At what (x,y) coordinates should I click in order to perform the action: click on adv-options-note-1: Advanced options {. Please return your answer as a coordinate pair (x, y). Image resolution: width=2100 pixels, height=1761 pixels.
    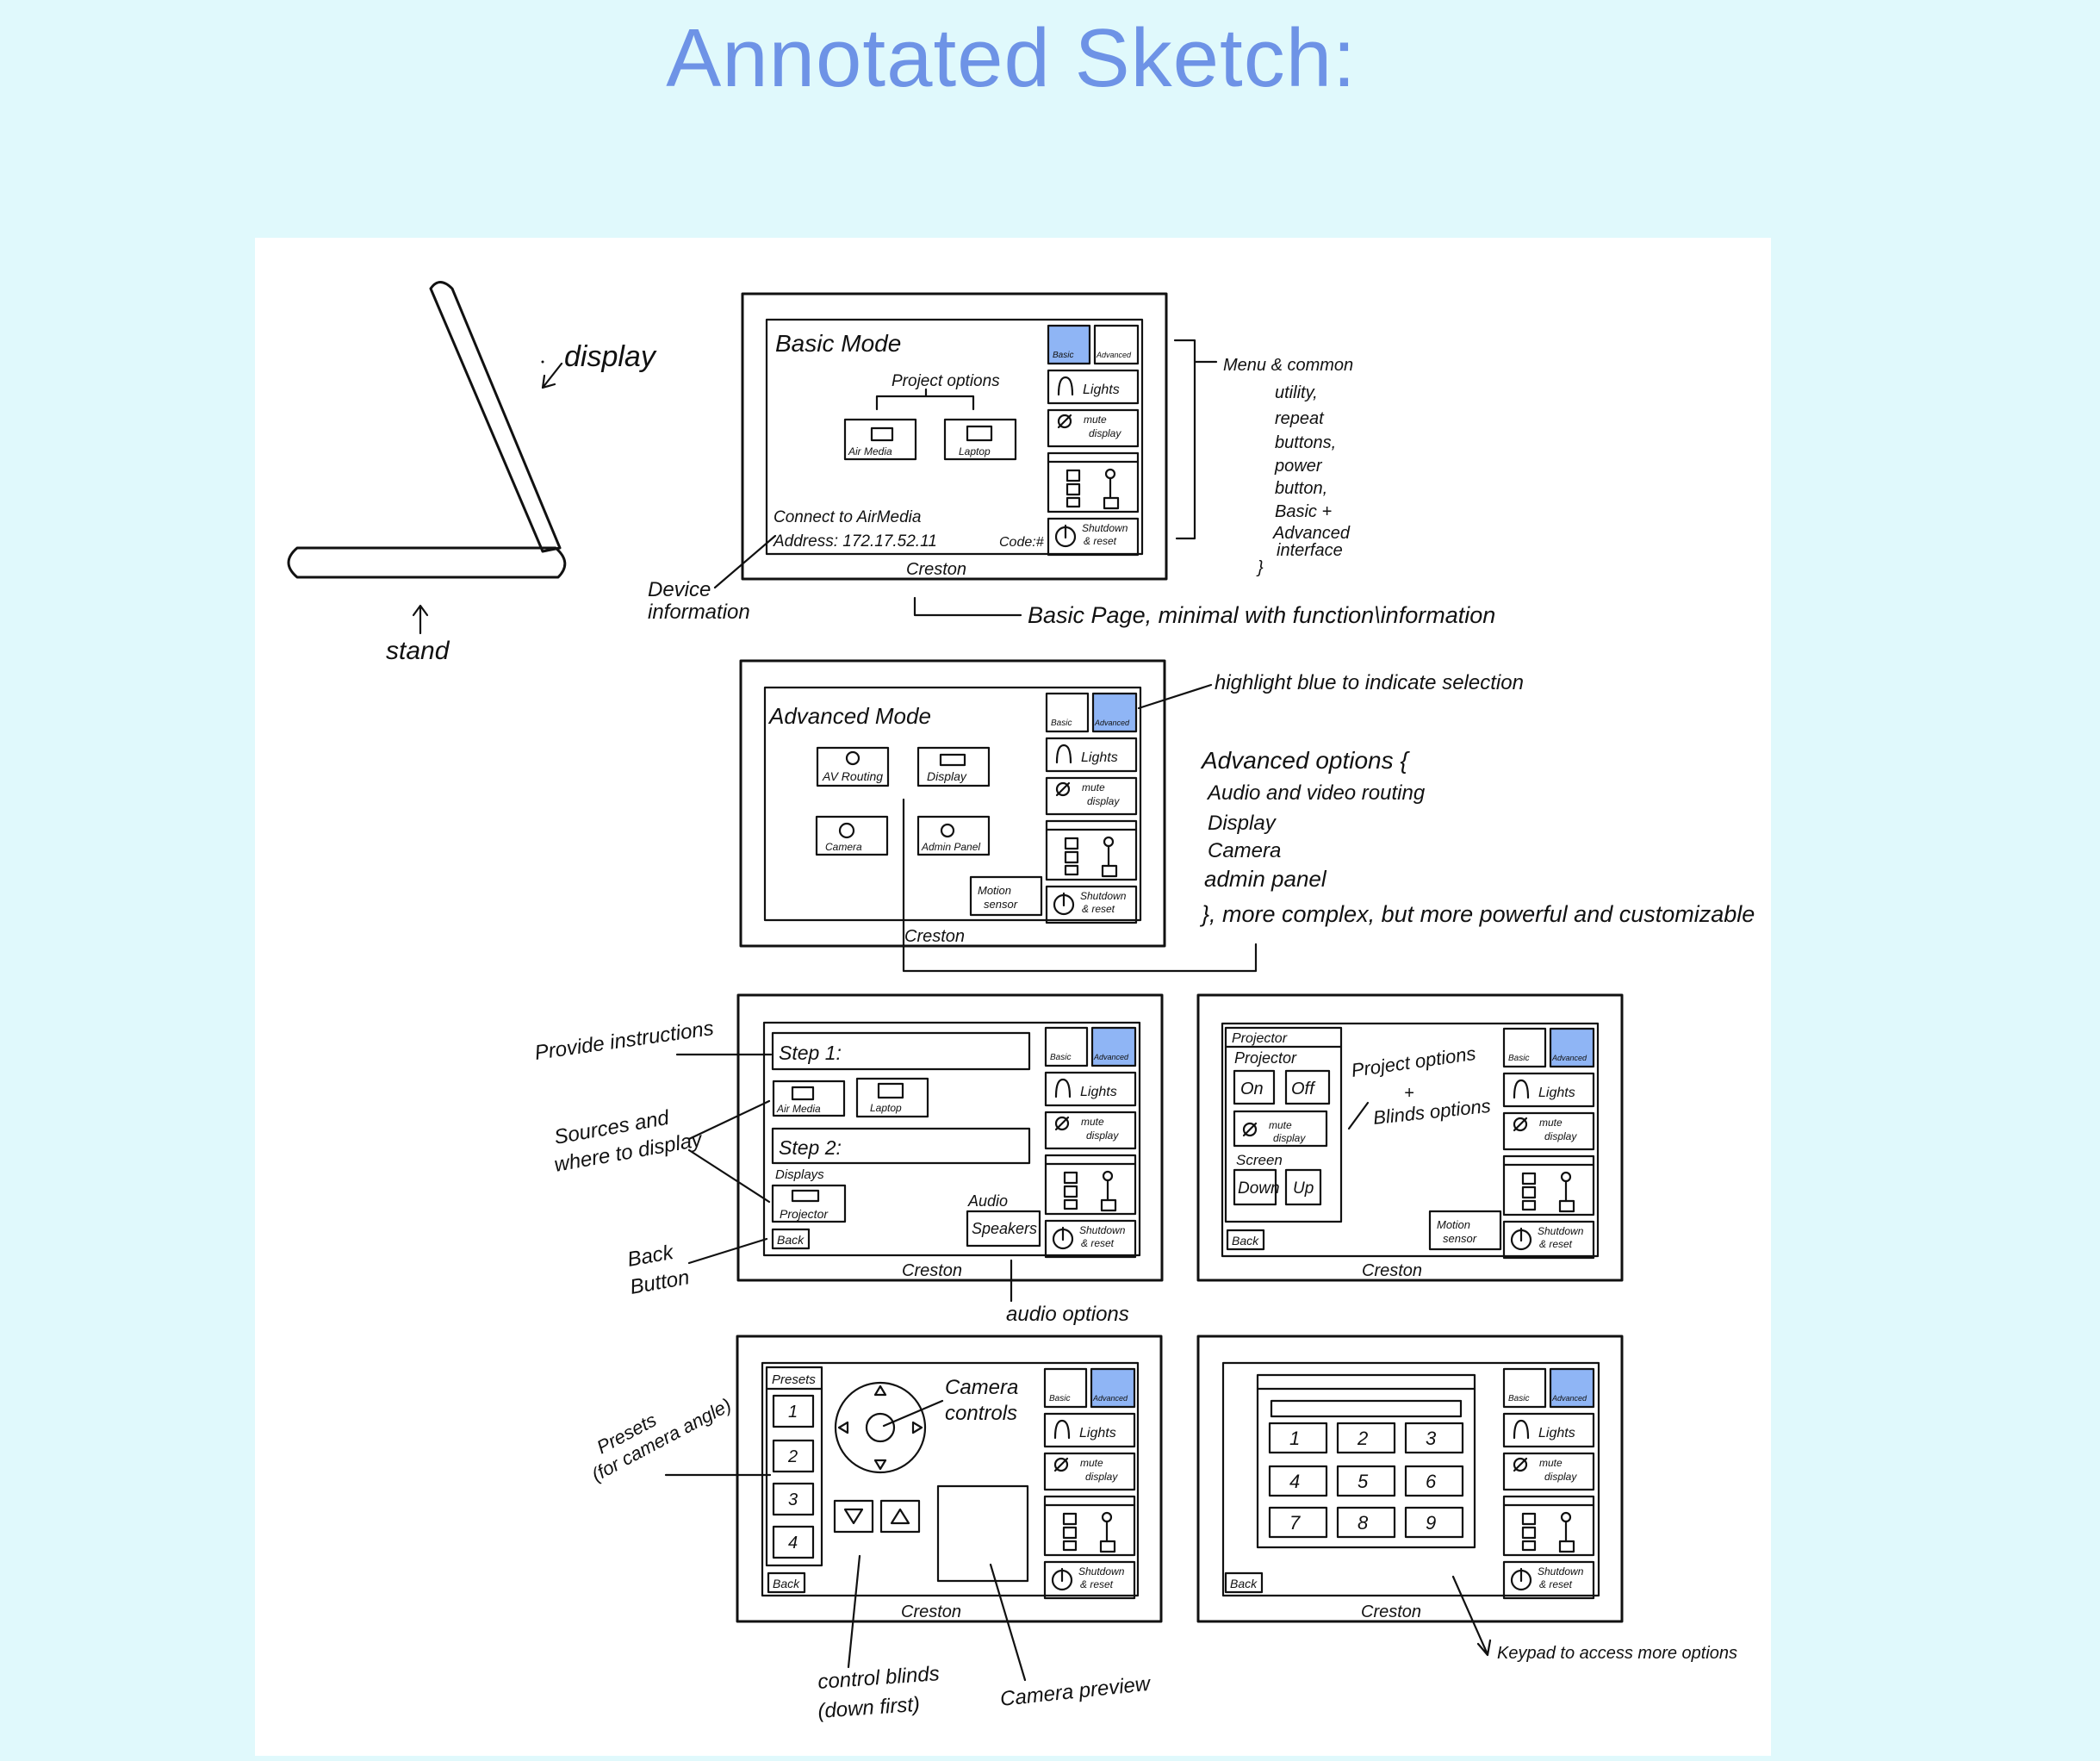
    Looking at the image, I should click on (1305, 760).